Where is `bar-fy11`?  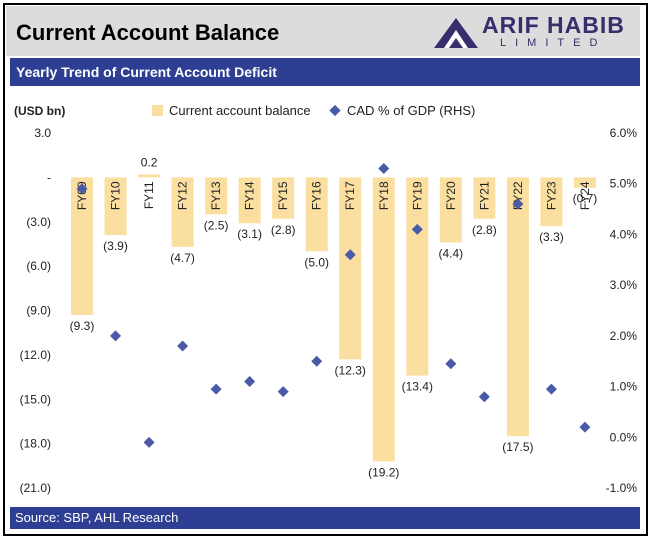
bar-fy11 is located at coordinates (149, 176).